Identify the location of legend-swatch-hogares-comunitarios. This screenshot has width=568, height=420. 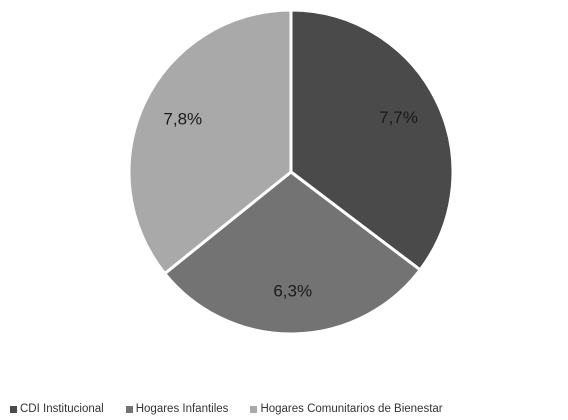
(254, 409).